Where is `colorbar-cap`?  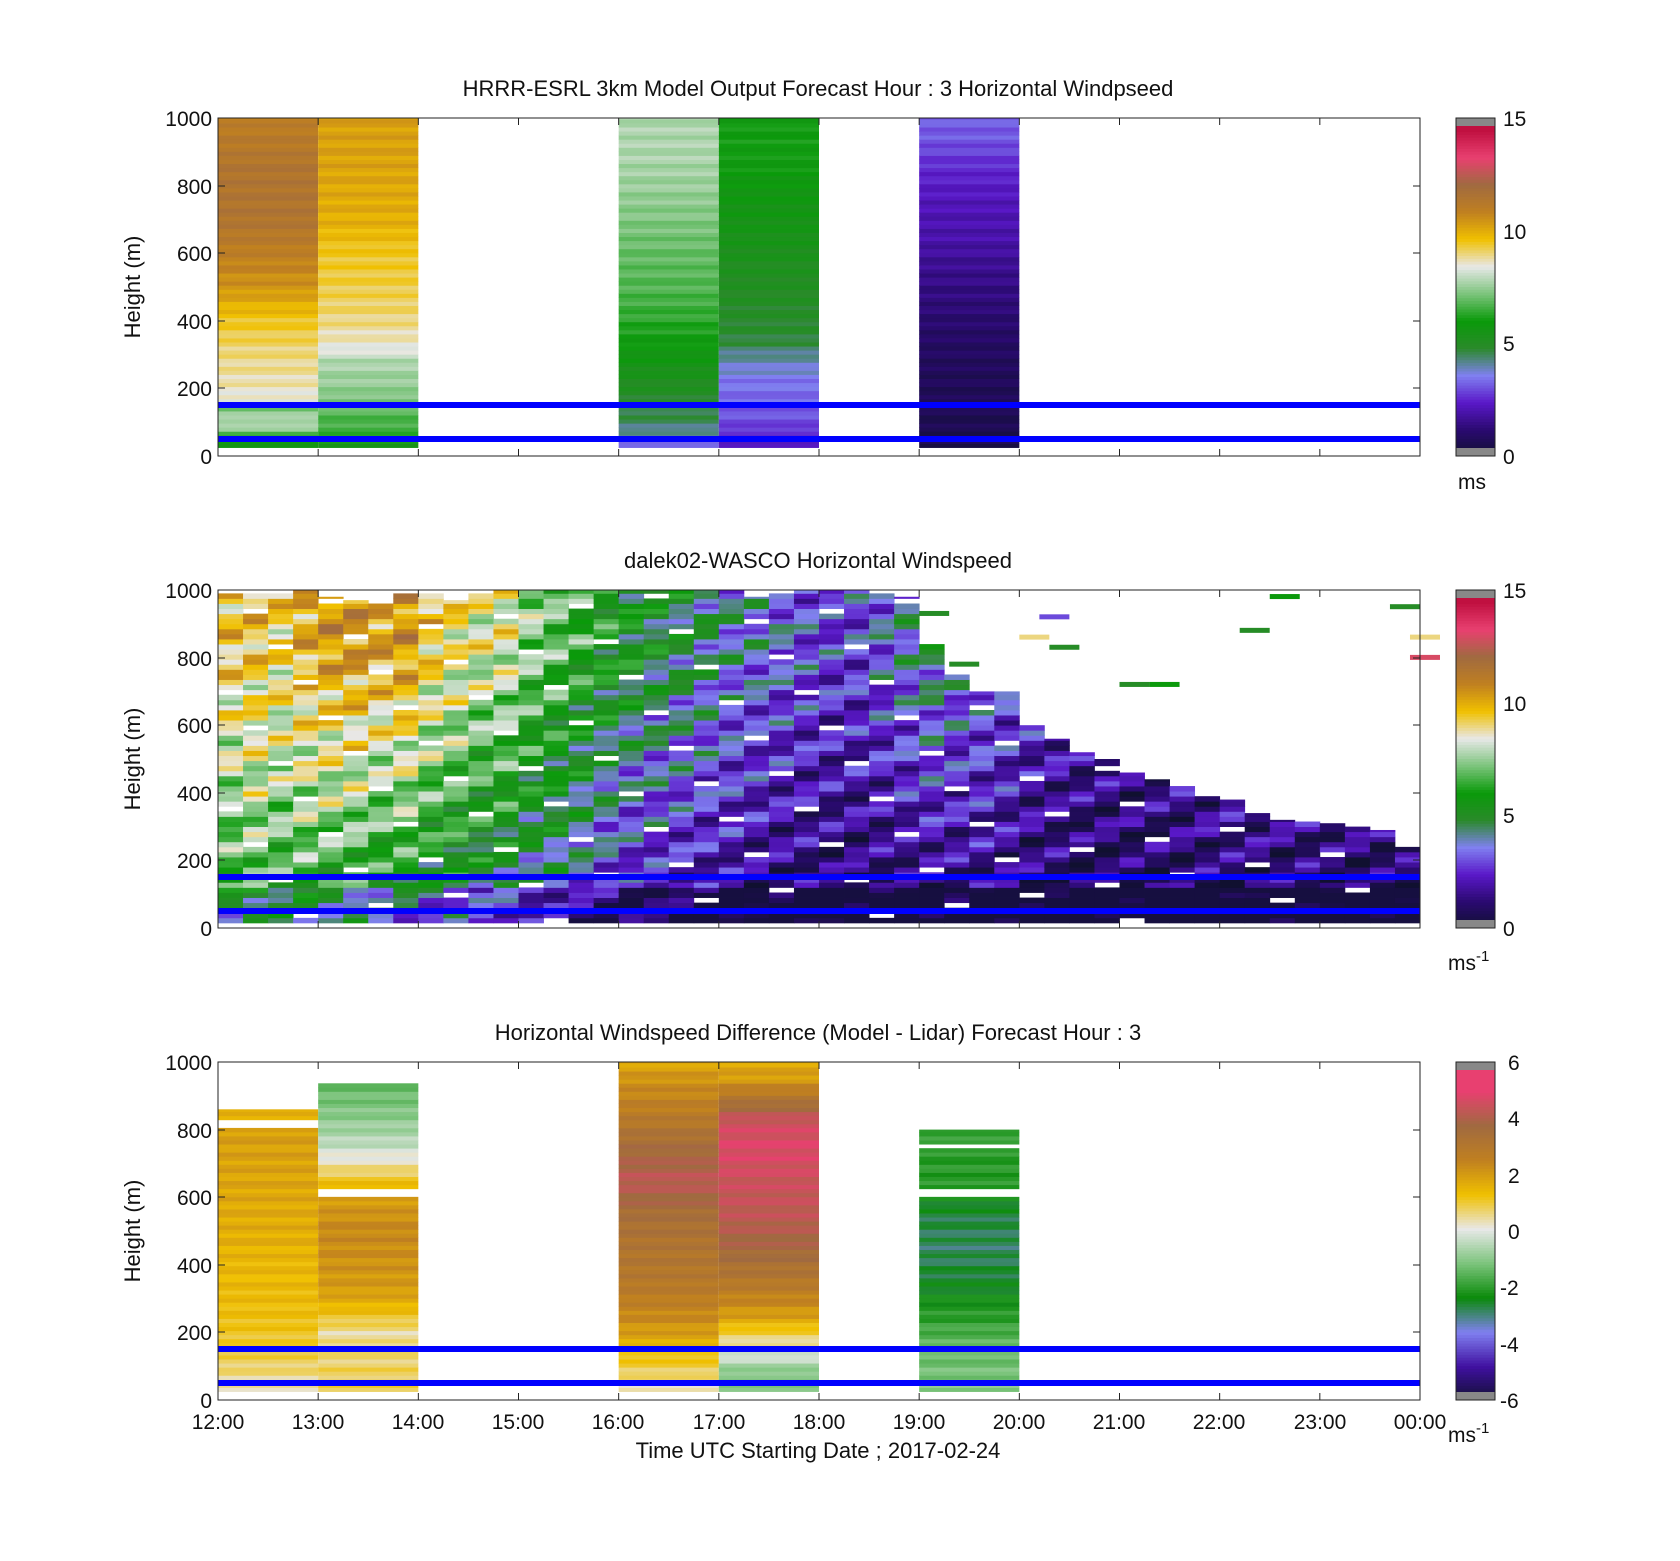
colorbar-cap is located at coordinates (1475, 452).